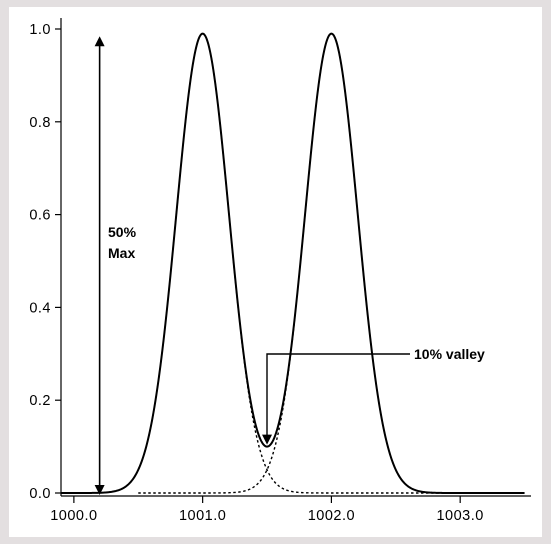 Image resolution: width=551 pixels, height=544 pixels. I want to click on y-tick-label: 0.2, so click(40, 401).